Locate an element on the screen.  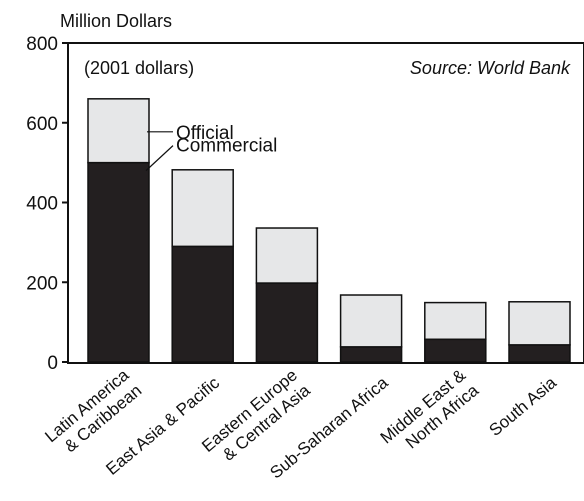
legend-label-commercial: Commercial is located at coordinates (226, 146).